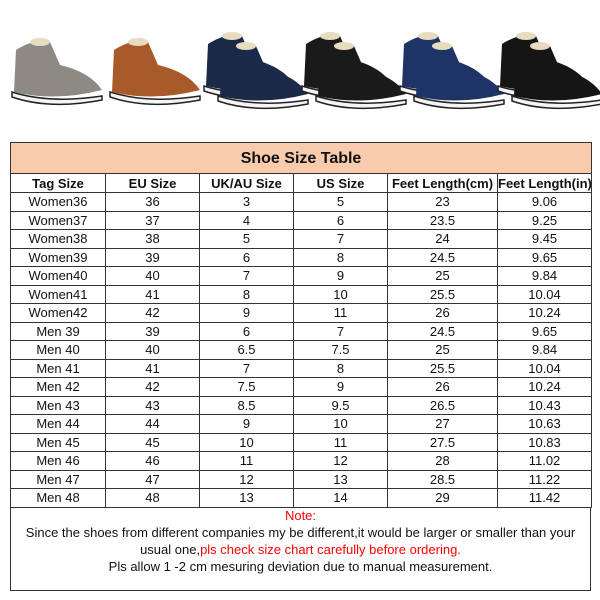 Image resolution: width=600 pixels, height=600 pixels. What do you see at coordinates (340, 202) in the screenshot?
I see `table-cell: 5` at bounding box center [340, 202].